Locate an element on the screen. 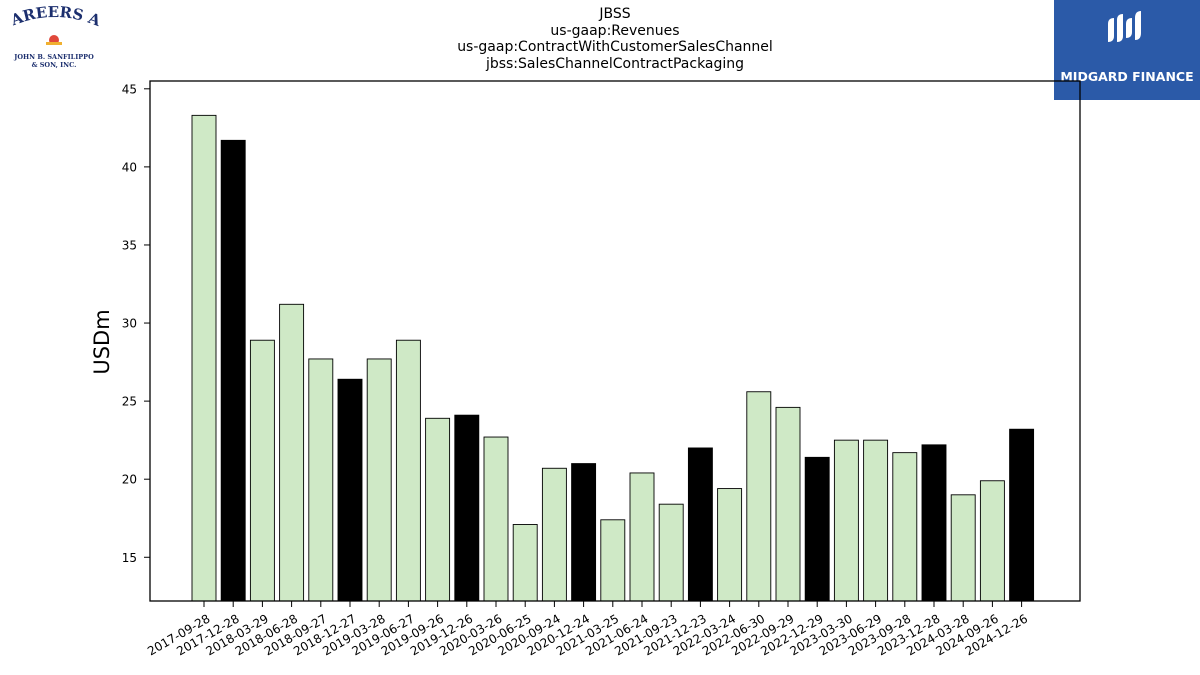 The width and height of the screenshot is (1200, 675). y-tick-label: 25 is located at coordinates (129, 402).